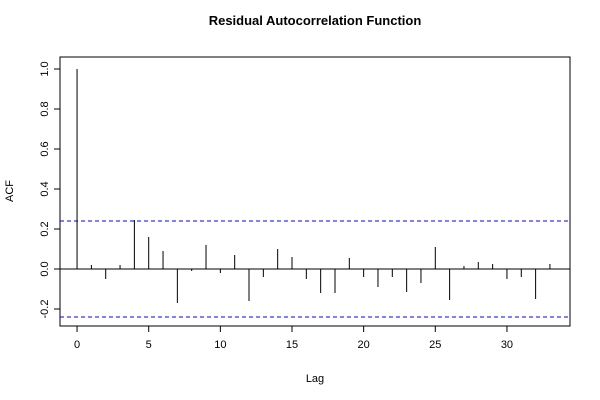 Image resolution: width=600 pixels, height=400 pixels. I want to click on x-tick-label: 0, so click(77, 345).